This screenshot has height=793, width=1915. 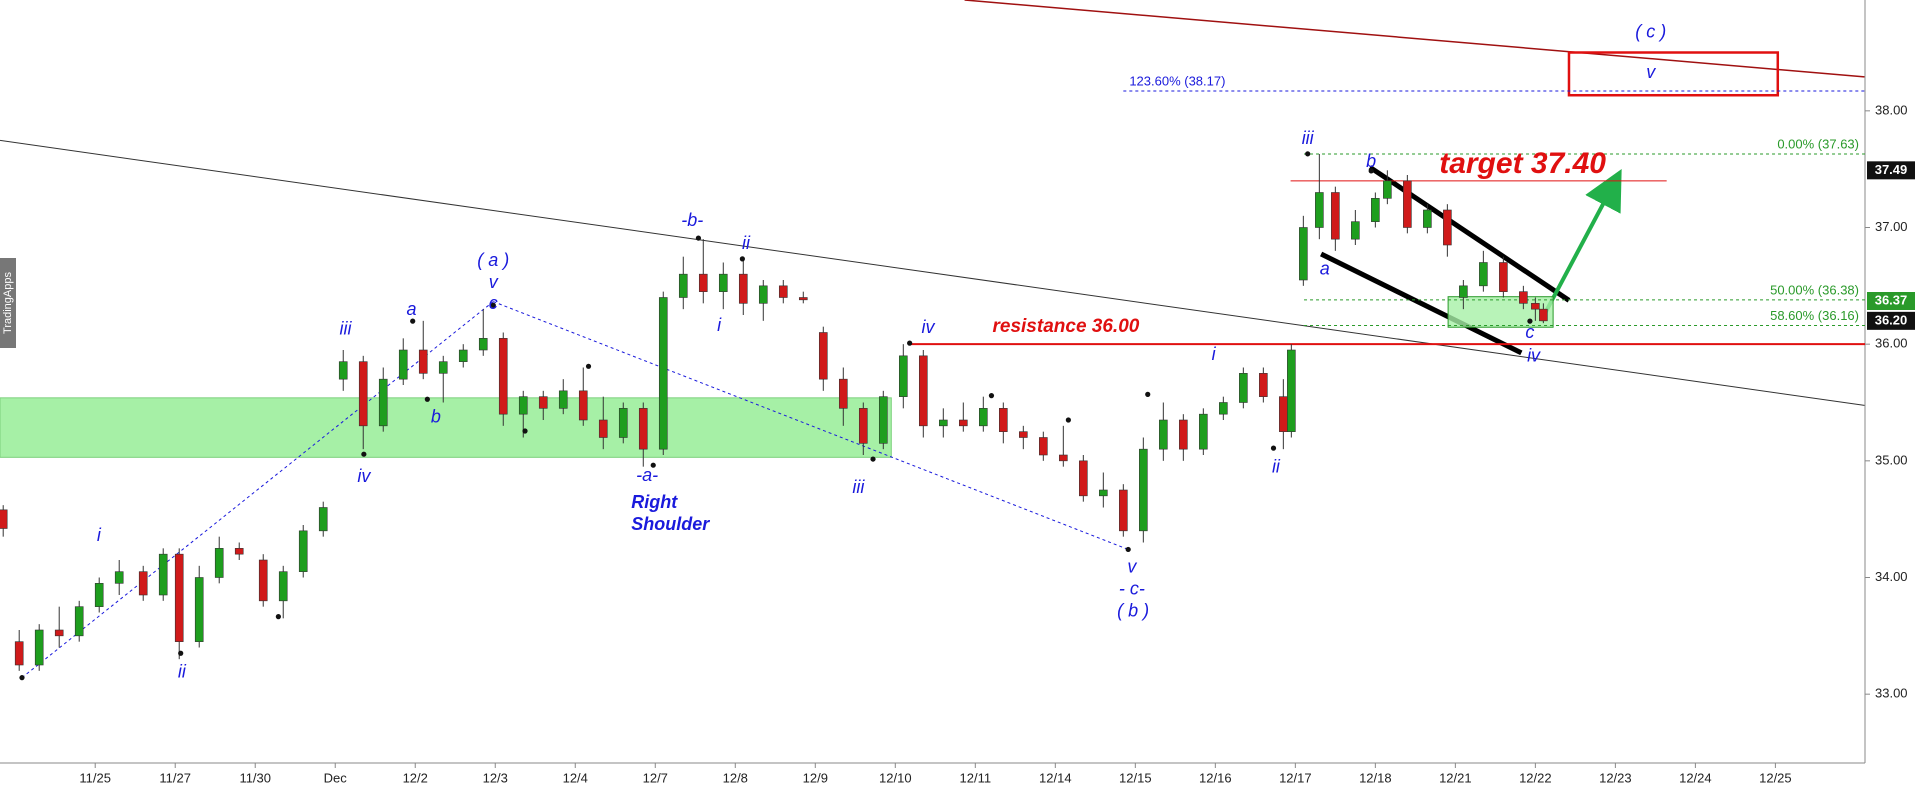 What do you see at coordinates (1891, 693) in the screenshot?
I see `y-tick-label: 33.00` at bounding box center [1891, 693].